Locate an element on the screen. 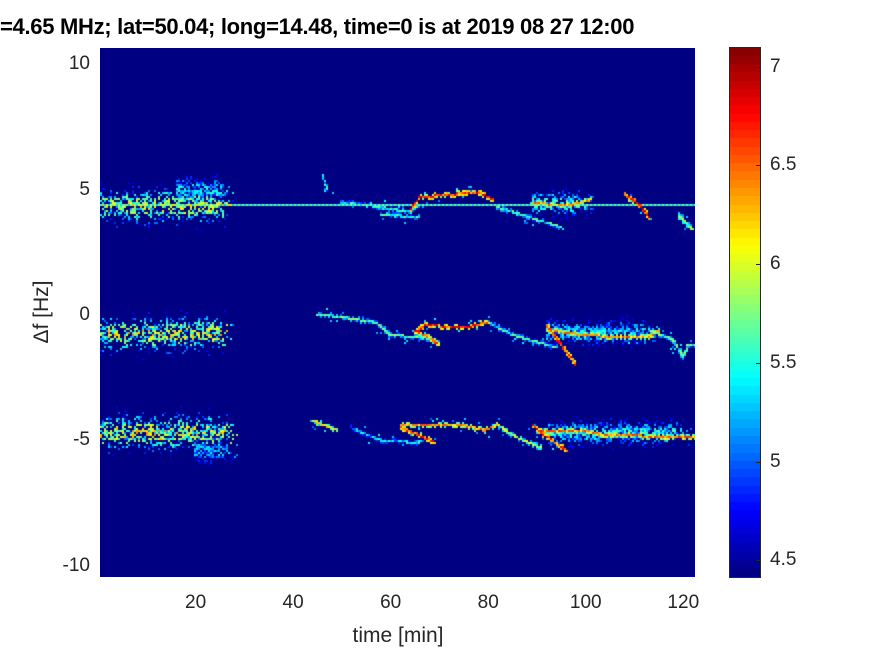 This screenshot has height=656, width=875. y-tick-label: 0 is located at coordinates (84, 314).